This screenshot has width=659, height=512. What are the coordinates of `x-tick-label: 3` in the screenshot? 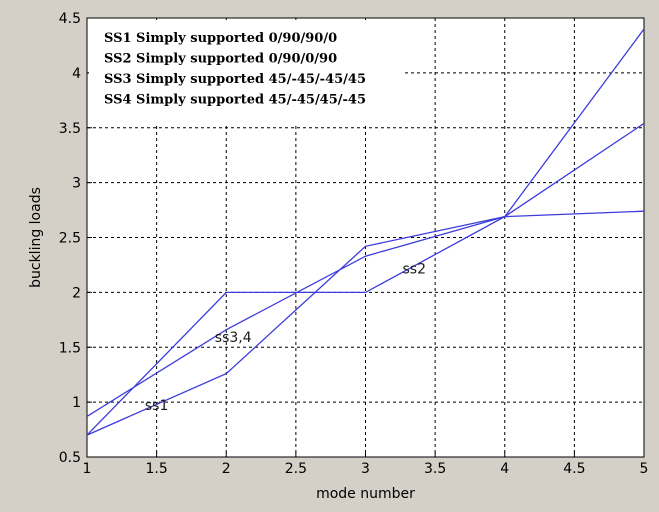 It's located at (365, 469).